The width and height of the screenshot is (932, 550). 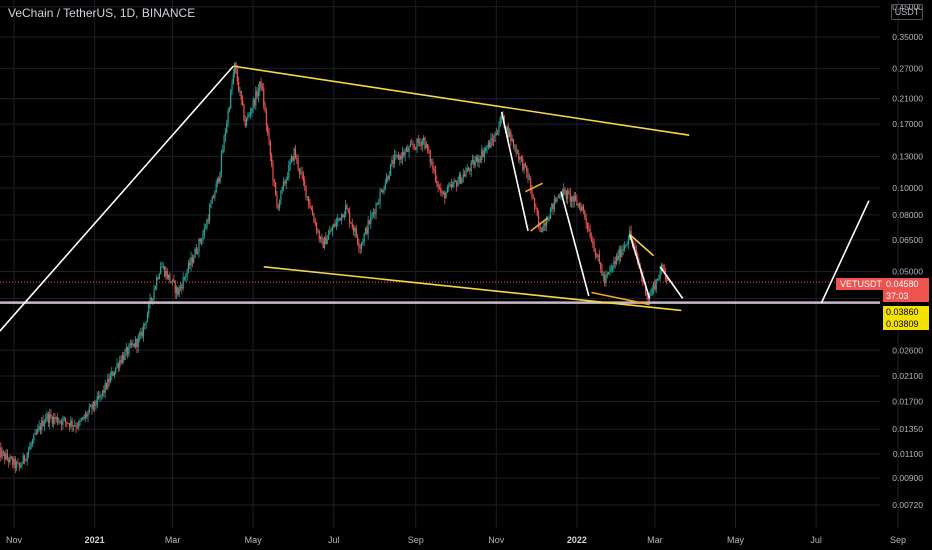 What do you see at coordinates (907, 124) in the screenshot?
I see `y-tick-label: 0.17000` at bounding box center [907, 124].